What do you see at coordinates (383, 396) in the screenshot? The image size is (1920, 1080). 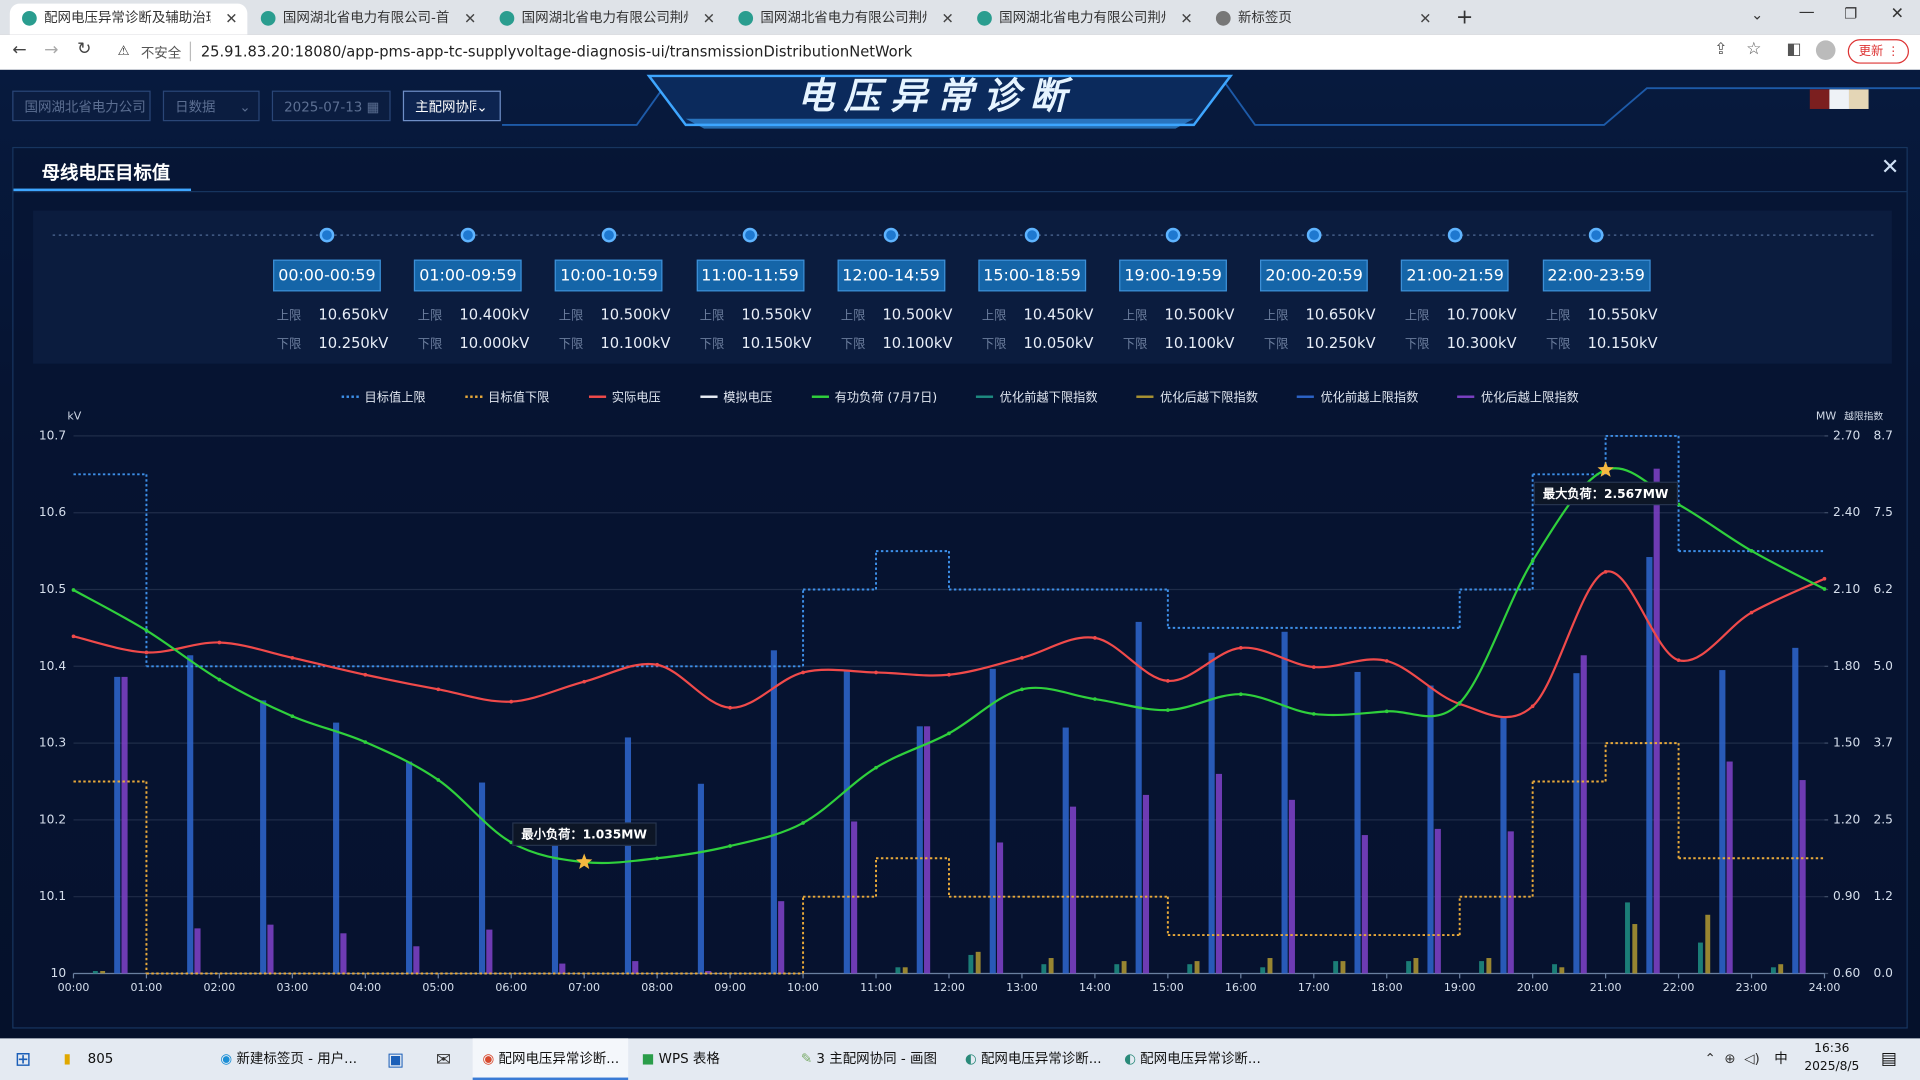 I see `legend-item: 目标值上限` at bounding box center [383, 396].